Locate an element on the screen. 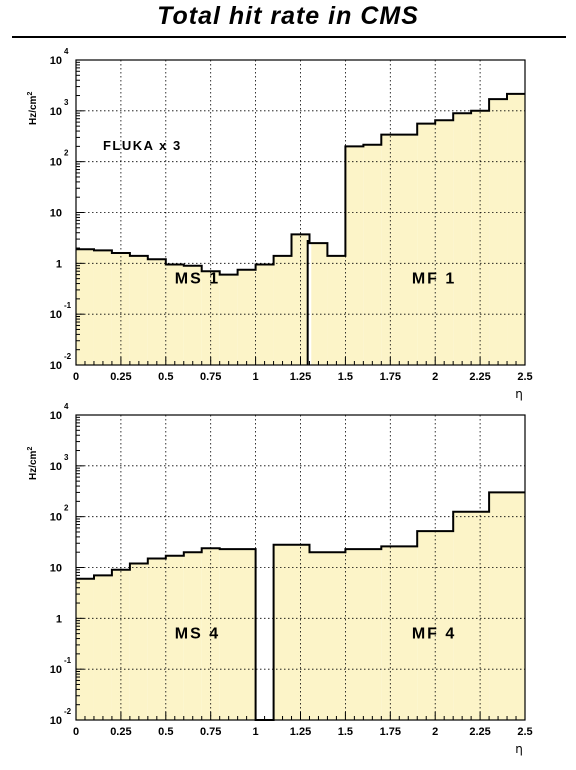  x-tick-label: 1.75 is located at coordinates (390, 377).